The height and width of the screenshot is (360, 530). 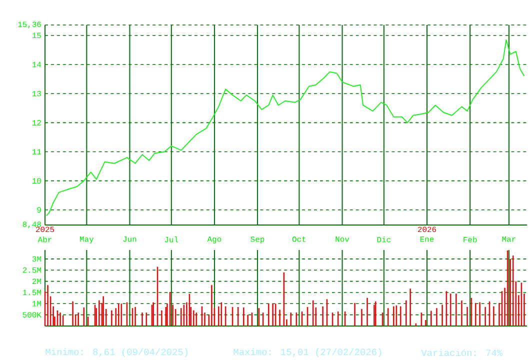 What do you see at coordinates (462, 352) in the screenshot?
I see `text: Variación: 74%` at bounding box center [462, 352].